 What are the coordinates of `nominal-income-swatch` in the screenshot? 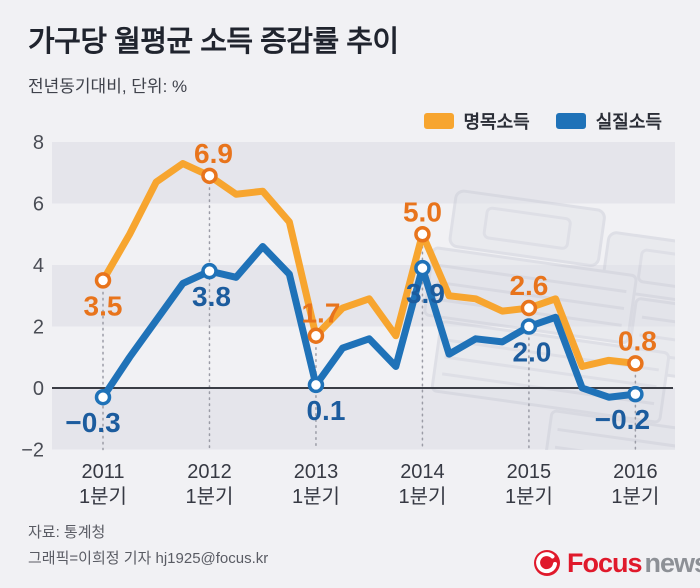 It's located at (438, 121).